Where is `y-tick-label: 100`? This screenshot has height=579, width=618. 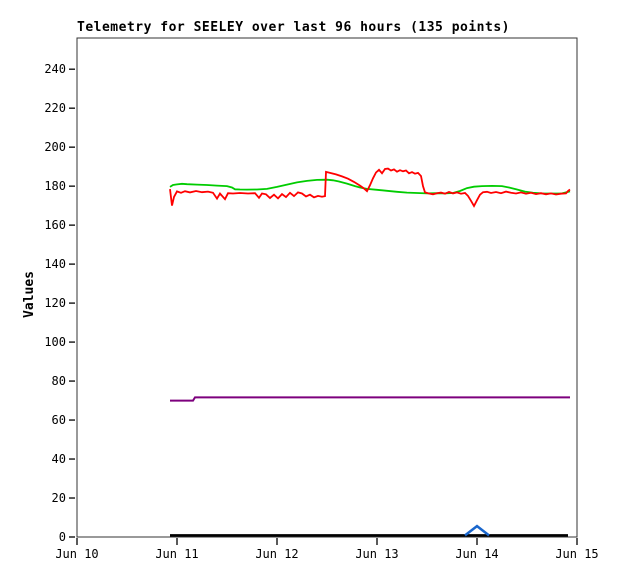
y-tick-label: 100 is located at coordinates (55, 342).